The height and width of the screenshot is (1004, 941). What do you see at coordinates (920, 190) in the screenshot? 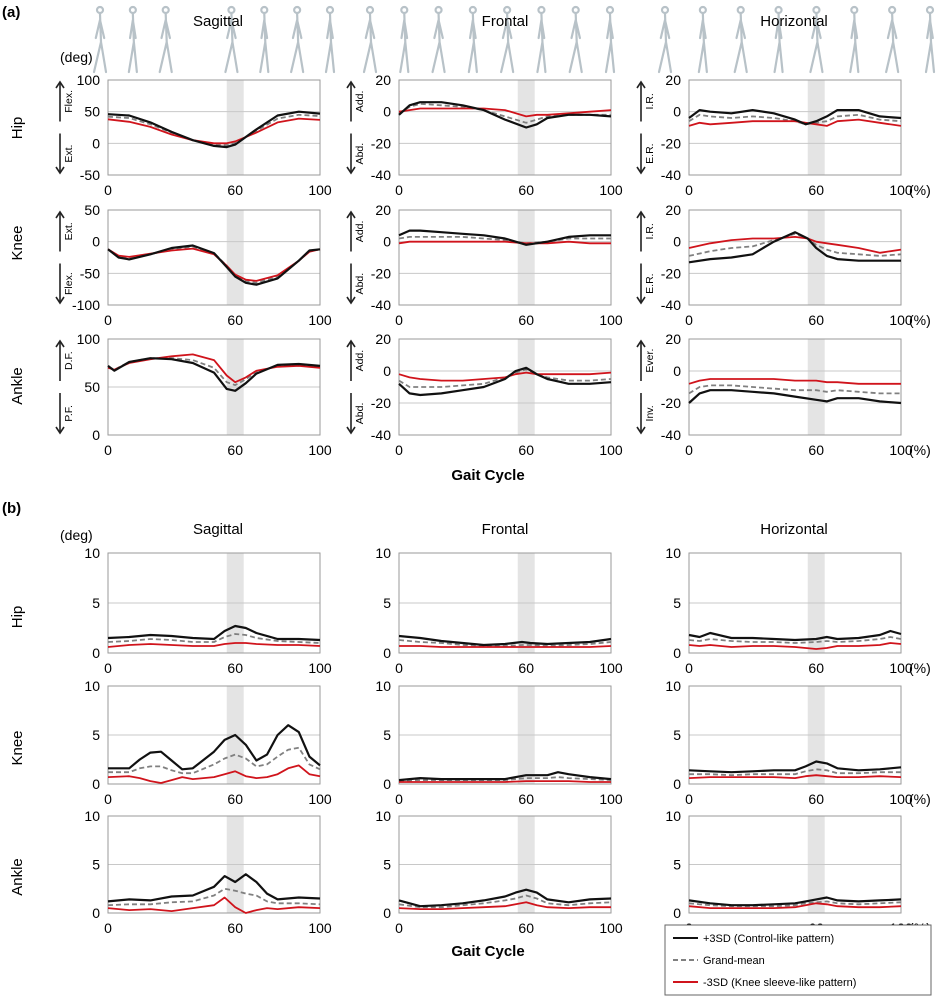
I see `x-unit-a-hip-horizontal: (%)` at bounding box center [920, 190].